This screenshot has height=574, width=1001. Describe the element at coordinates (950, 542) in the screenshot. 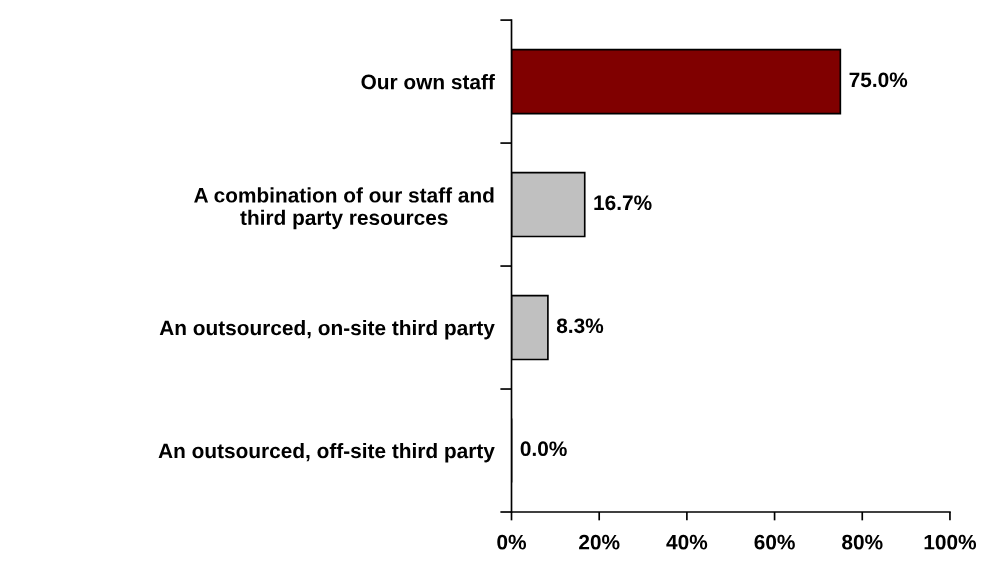

I see `x-tick-label: 100%` at that location.